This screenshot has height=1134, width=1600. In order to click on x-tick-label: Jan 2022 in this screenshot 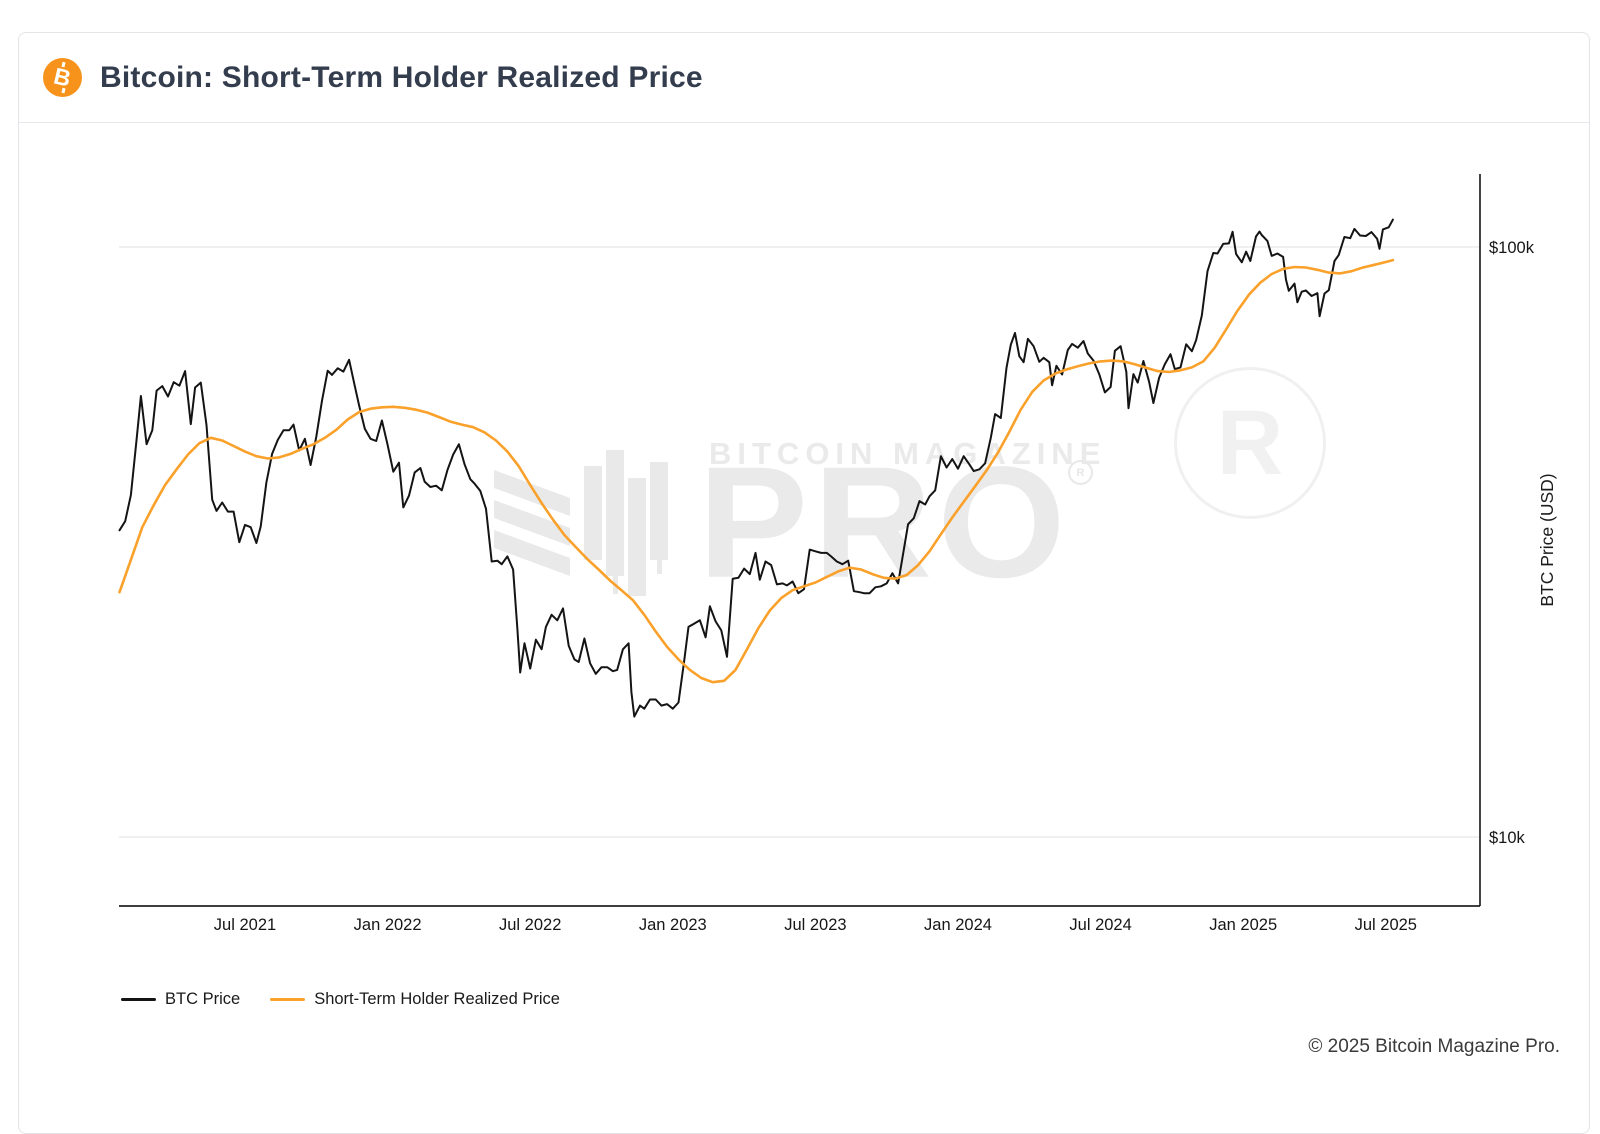, I will do `click(388, 925)`.